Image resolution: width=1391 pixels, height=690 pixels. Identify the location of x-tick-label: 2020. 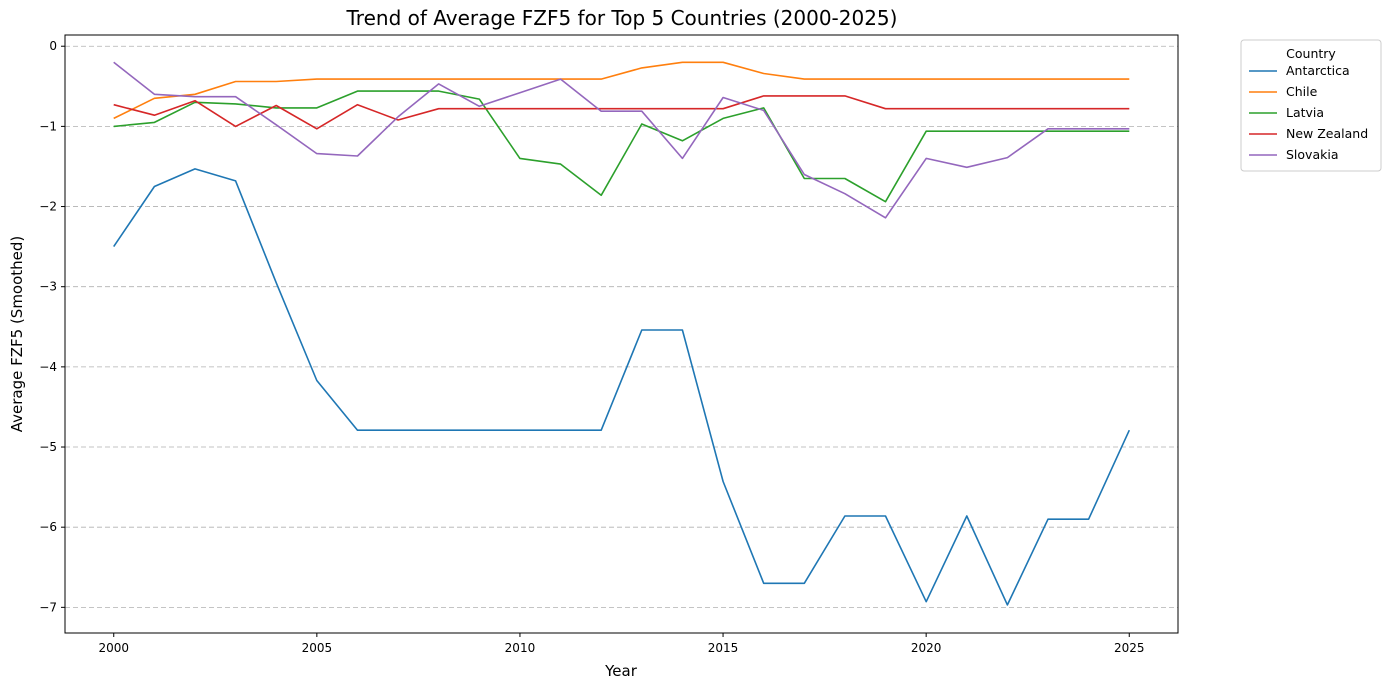
(926, 648).